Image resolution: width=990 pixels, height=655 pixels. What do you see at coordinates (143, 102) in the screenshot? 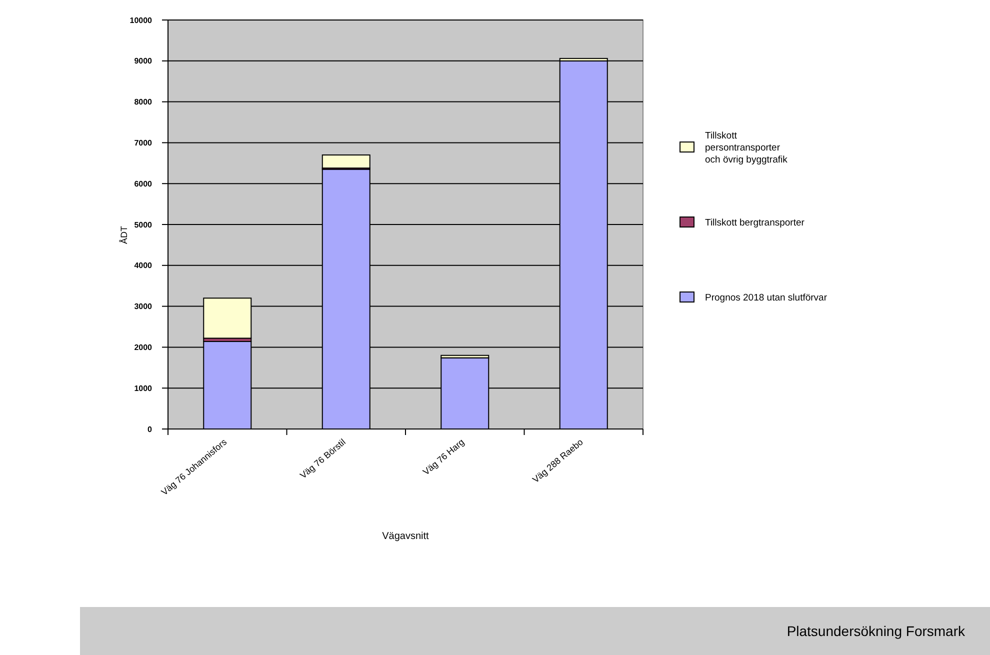
I see `y-tick-label: 8000` at bounding box center [143, 102].